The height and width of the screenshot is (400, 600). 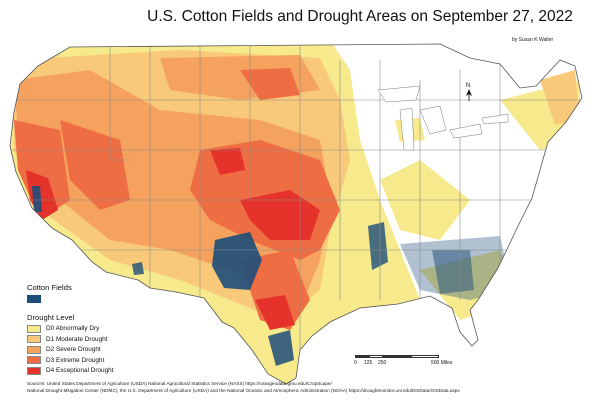 What do you see at coordinates (533, 40) in the screenshot?
I see `author-credit: by Susan K Walter` at bounding box center [533, 40].